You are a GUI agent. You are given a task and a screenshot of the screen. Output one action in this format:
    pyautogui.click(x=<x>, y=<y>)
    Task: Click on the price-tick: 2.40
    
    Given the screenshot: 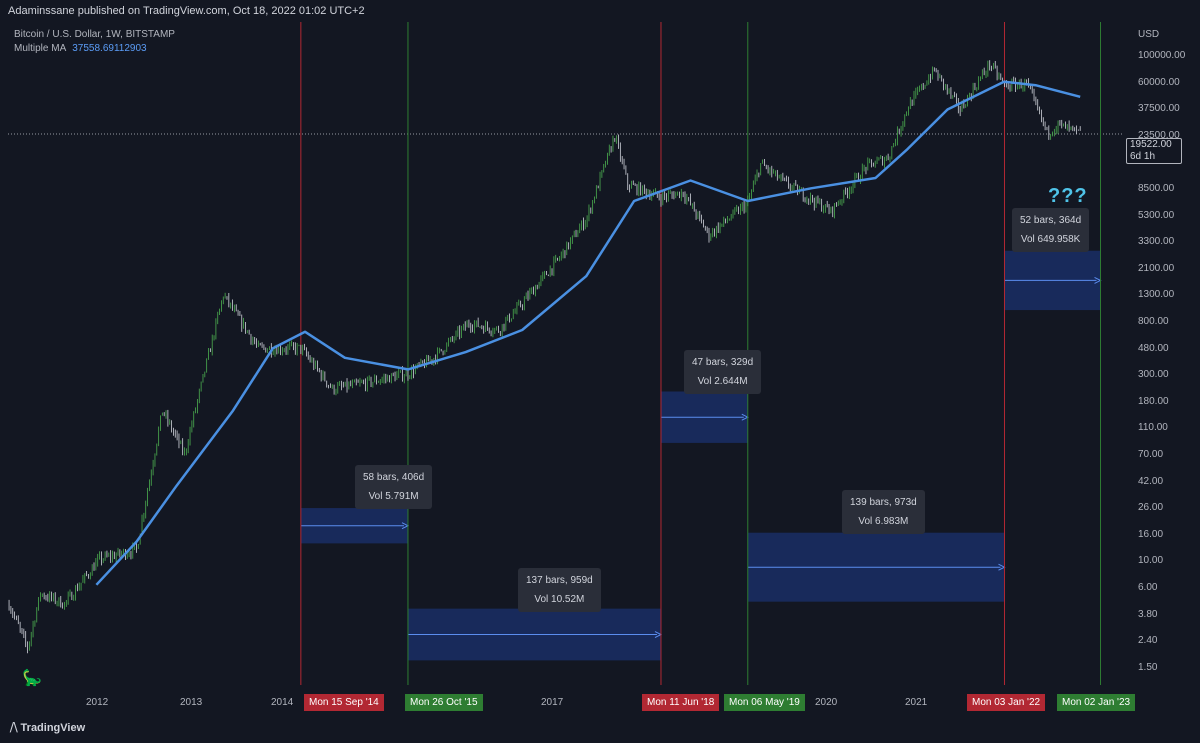 What is the action you would take?
    pyautogui.click(x=1148, y=641)
    